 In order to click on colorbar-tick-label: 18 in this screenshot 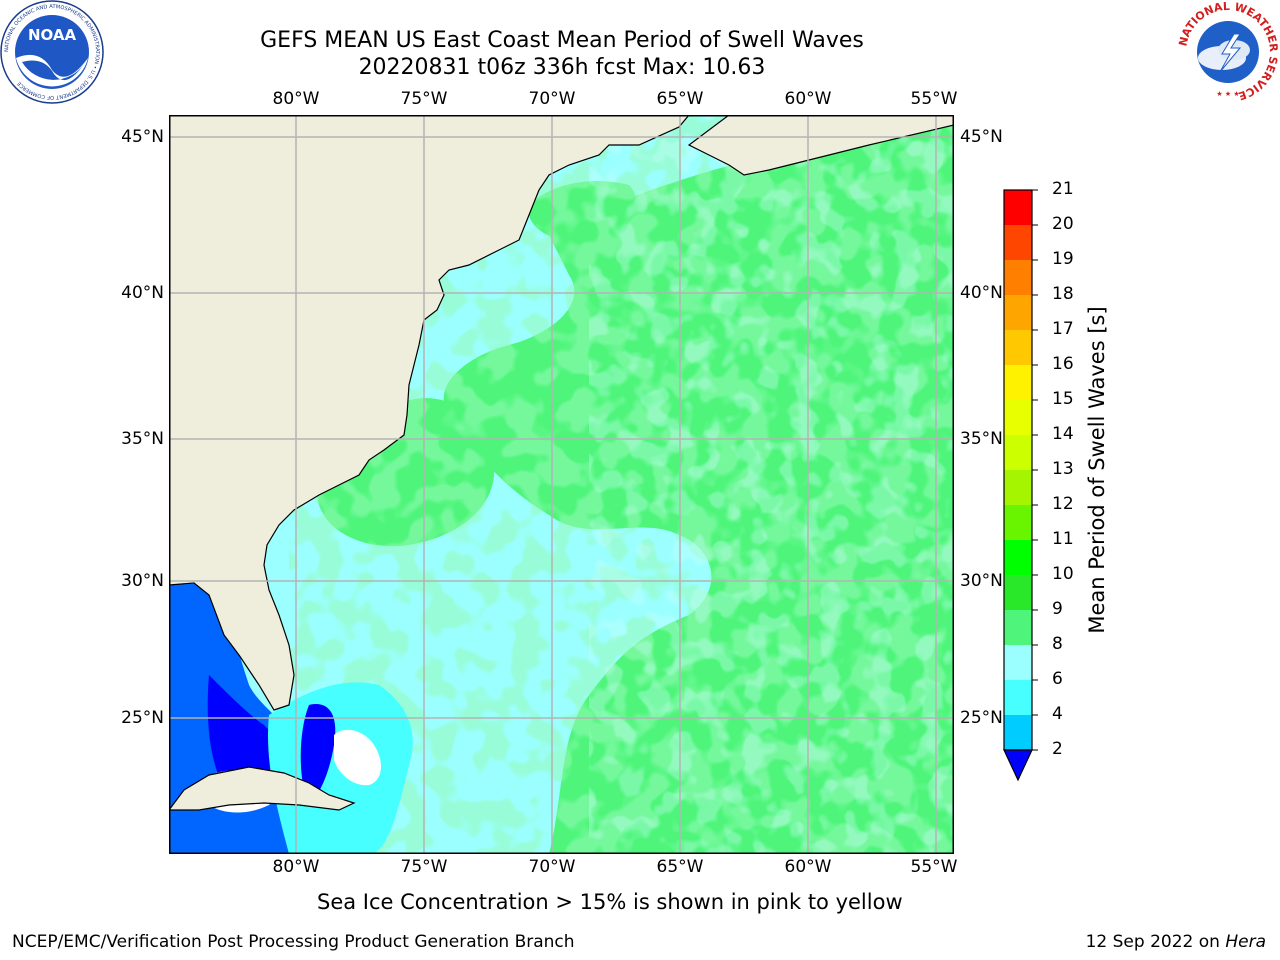, I will do `click(1063, 294)`.